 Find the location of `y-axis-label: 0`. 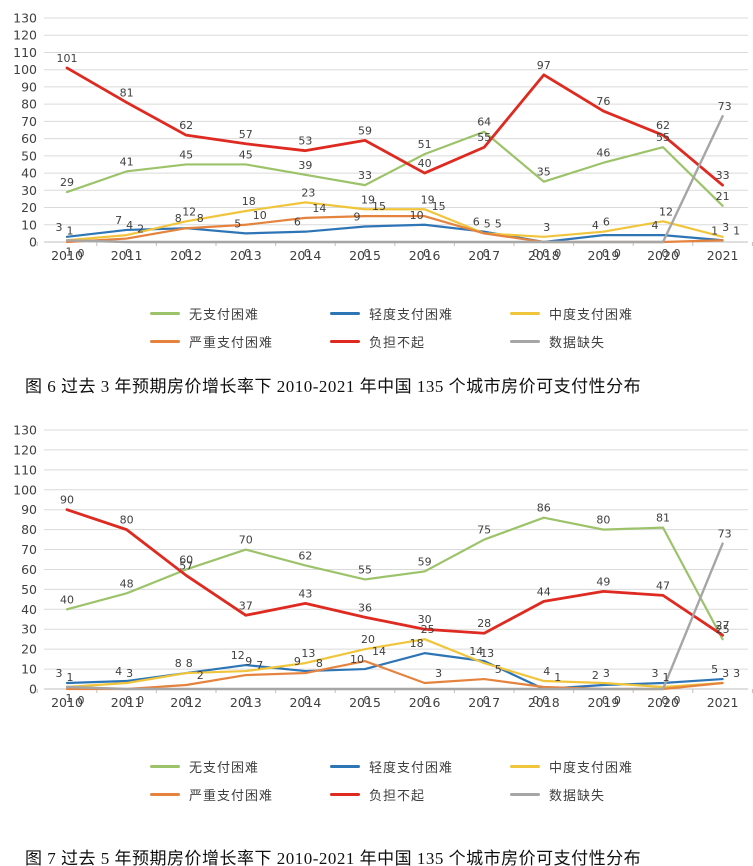

y-axis-label: 0 is located at coordinates (33, 242).